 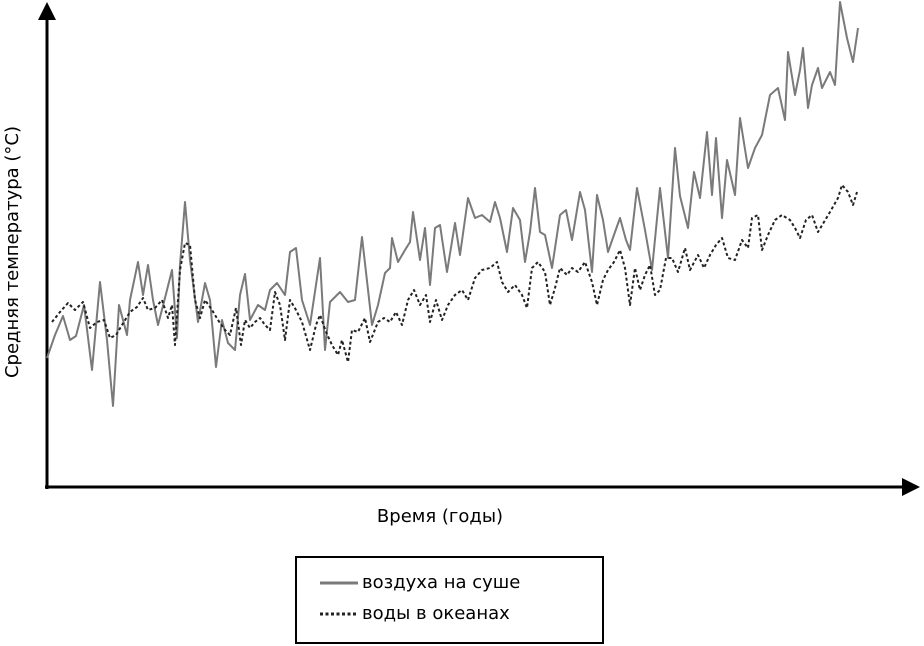 I want to click on x-axis-arrow, so click(x=911, y=487).